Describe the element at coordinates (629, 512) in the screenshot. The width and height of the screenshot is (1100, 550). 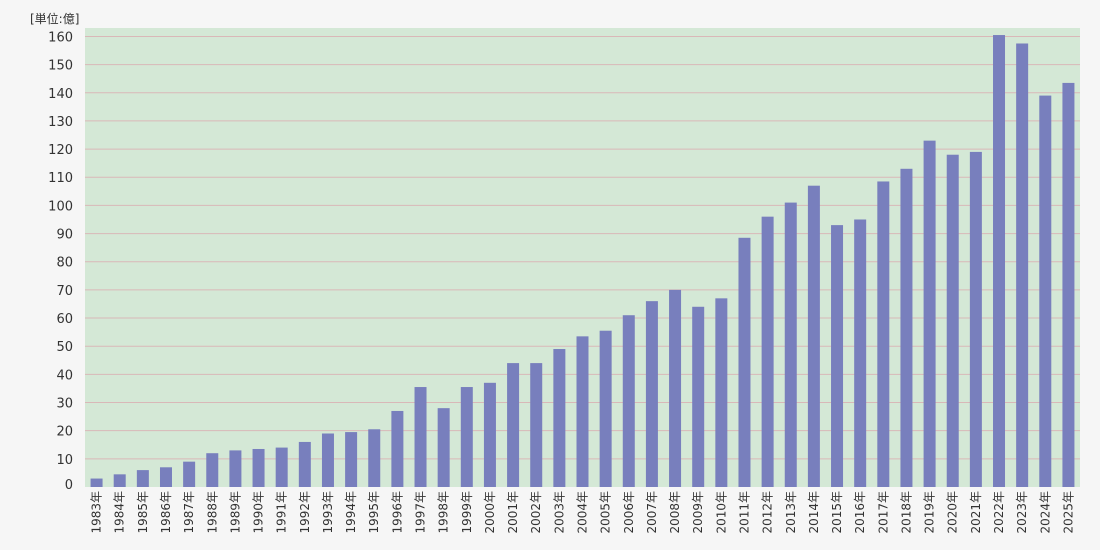
I see `x-tick-label: 2006年` at that location.